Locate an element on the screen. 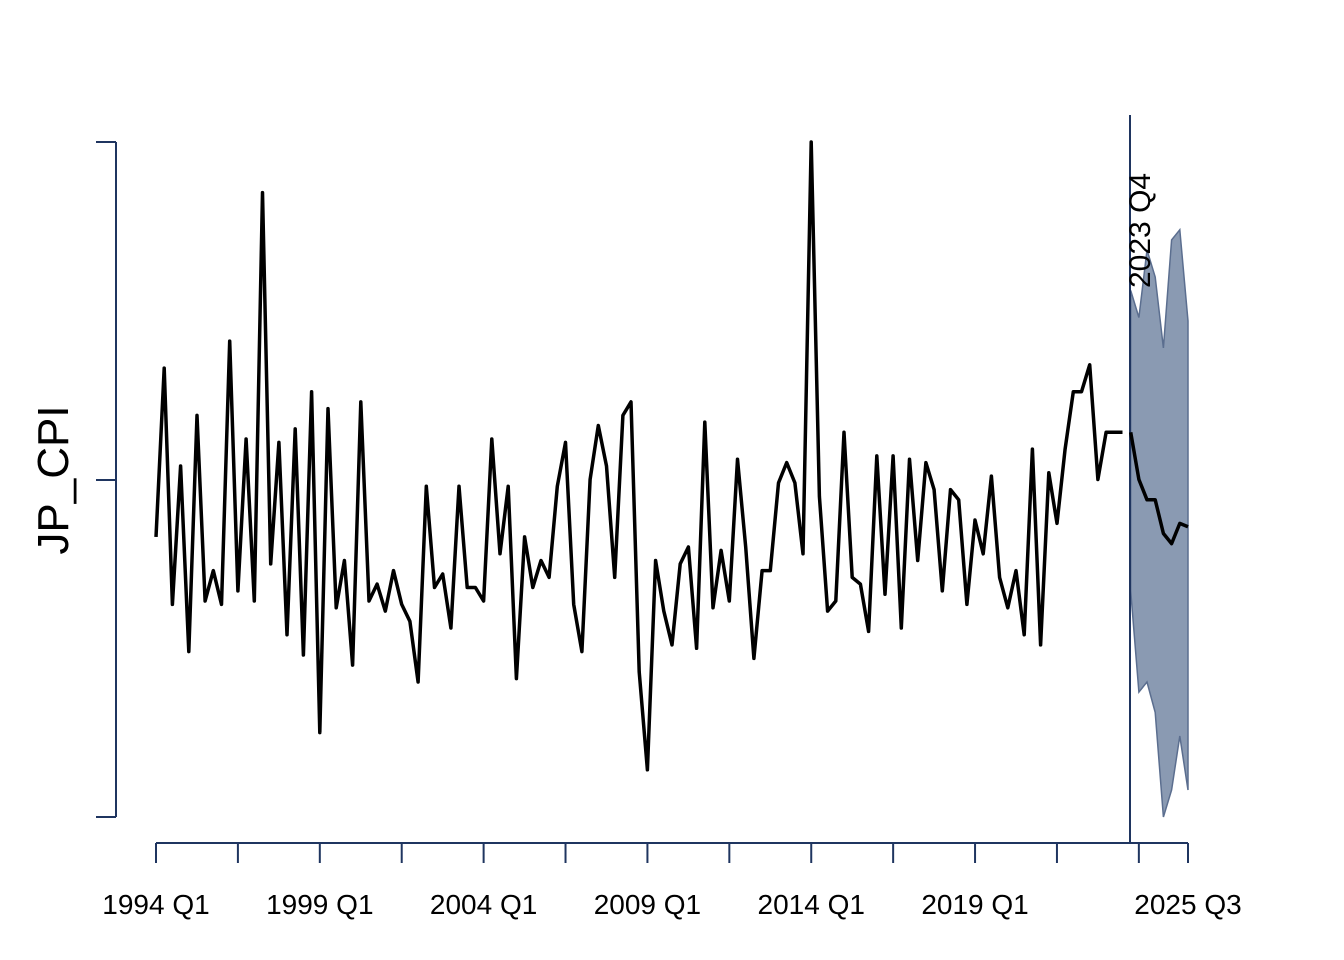 This screenshot has height=960, width=1344. y-axis-title: JP_CPI is located at coordinates (53, 479).